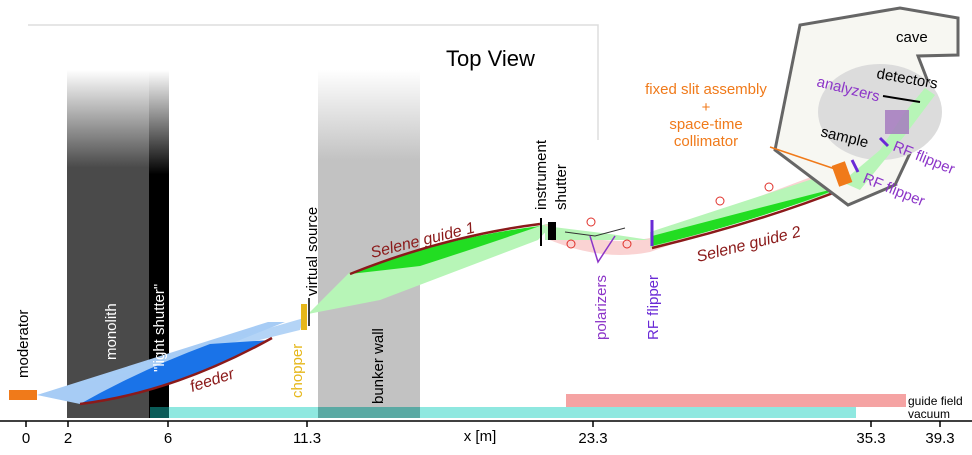 Image resolution: width=972 pixels, height=455 pixels. I want to click on feeder-wall, so click(176, 371).